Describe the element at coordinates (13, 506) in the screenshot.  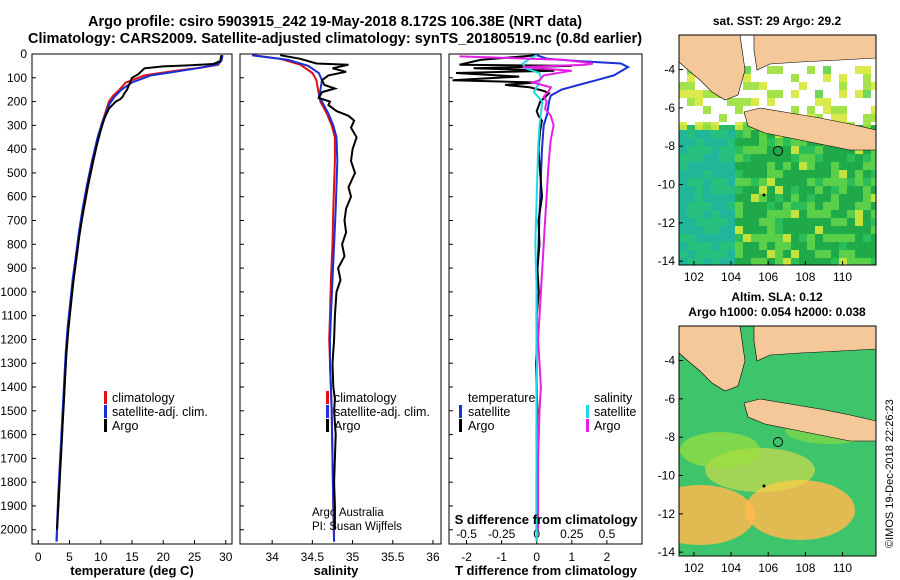
I see `depth-tick-label: 1900` at that location.